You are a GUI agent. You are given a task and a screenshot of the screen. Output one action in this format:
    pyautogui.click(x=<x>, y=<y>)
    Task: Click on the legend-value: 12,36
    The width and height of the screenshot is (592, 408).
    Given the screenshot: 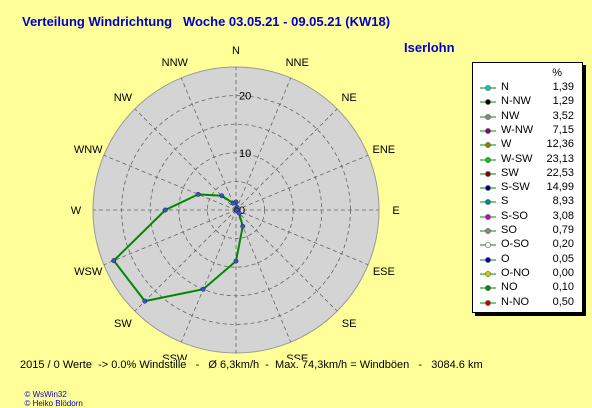 What is the action you would take?
    pyautogui.click(x=560, y=144)
    